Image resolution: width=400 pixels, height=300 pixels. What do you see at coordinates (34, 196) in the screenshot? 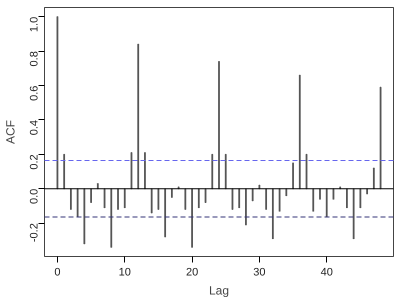
I see `y-tick-label: 0.0` at bounding box center [34, 196].